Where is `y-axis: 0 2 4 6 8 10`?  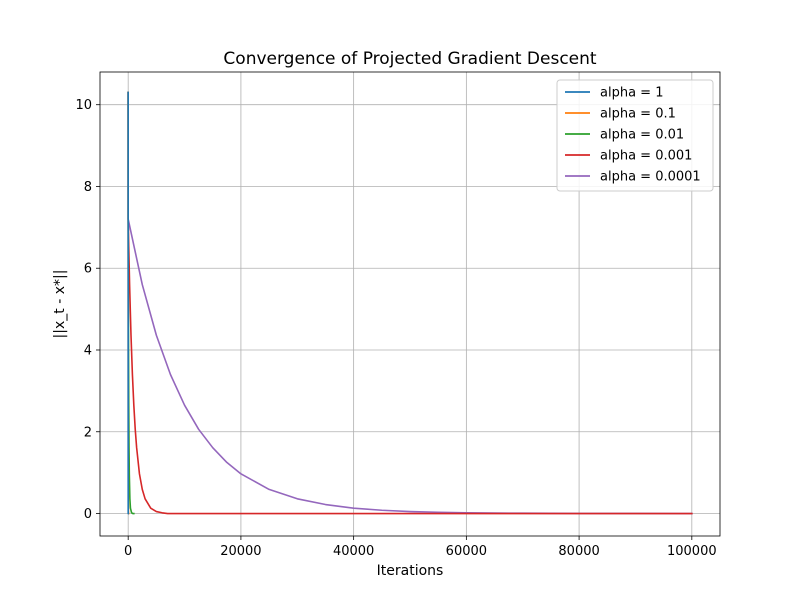
y-axis: 0 2 4 6 8 10 is located at coordinates (87, 310).